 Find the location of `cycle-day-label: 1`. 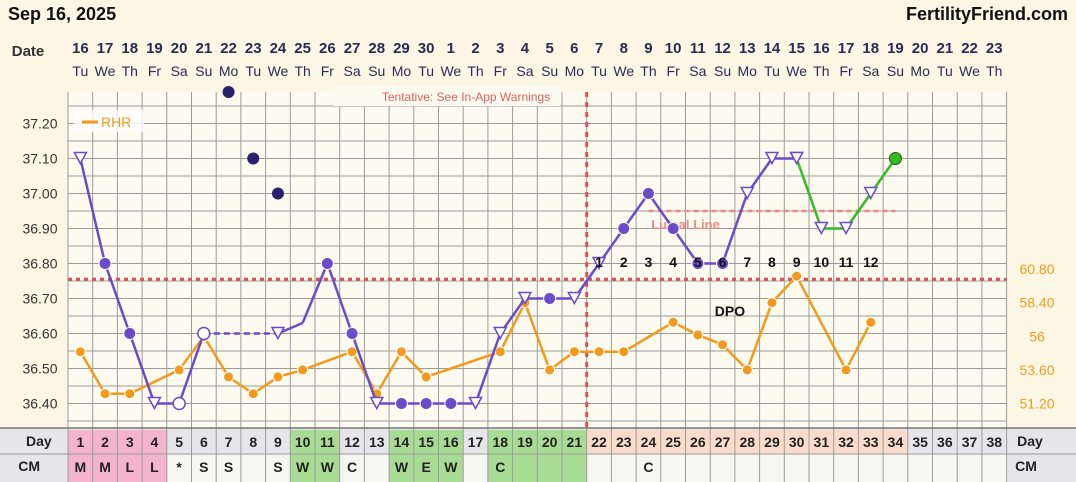

cycle-day-label: 1 is located at coordinates (80, 442).